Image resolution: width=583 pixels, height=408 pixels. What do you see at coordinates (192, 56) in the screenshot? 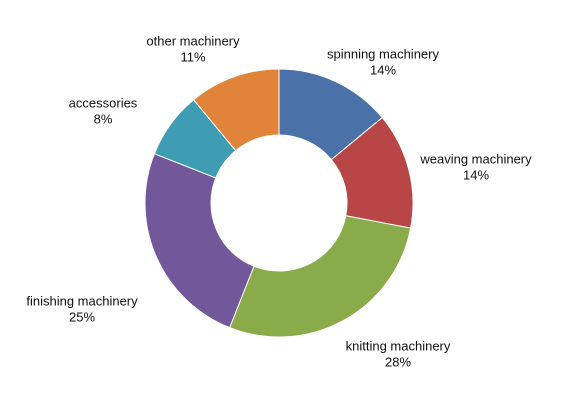
I see `slice-value-label: 11%` at bounding box center [192, 56].